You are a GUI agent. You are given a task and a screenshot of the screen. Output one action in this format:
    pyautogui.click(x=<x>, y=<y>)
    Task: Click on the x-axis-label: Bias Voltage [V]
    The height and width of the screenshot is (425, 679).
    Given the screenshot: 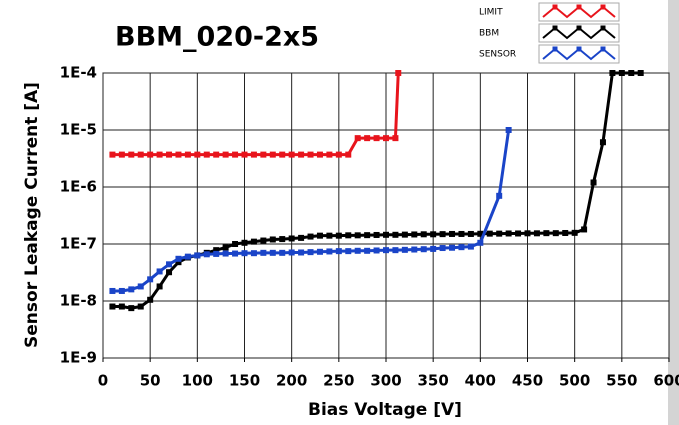 What is the action you would take?
    pyautogui.click(x=385, y=410)
    